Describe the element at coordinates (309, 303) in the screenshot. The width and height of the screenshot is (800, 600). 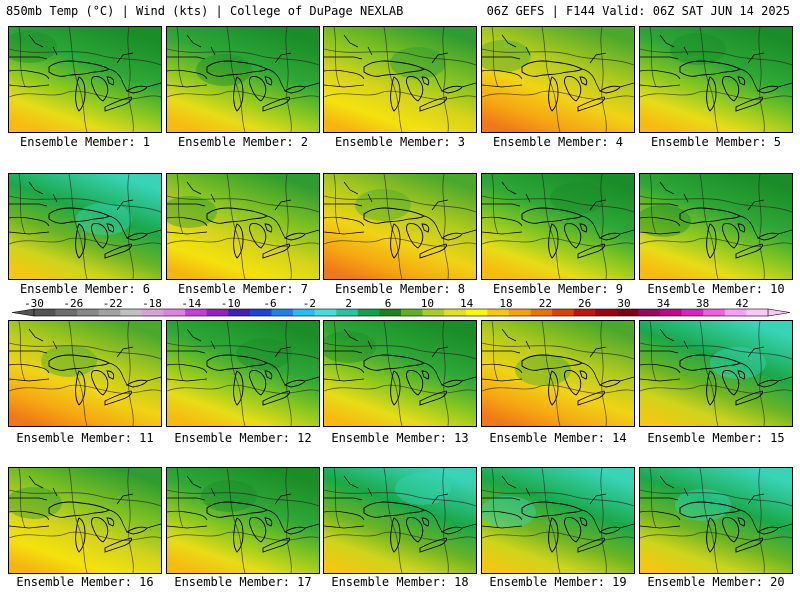
I see `colorbar-tick-label: -2` at that location.